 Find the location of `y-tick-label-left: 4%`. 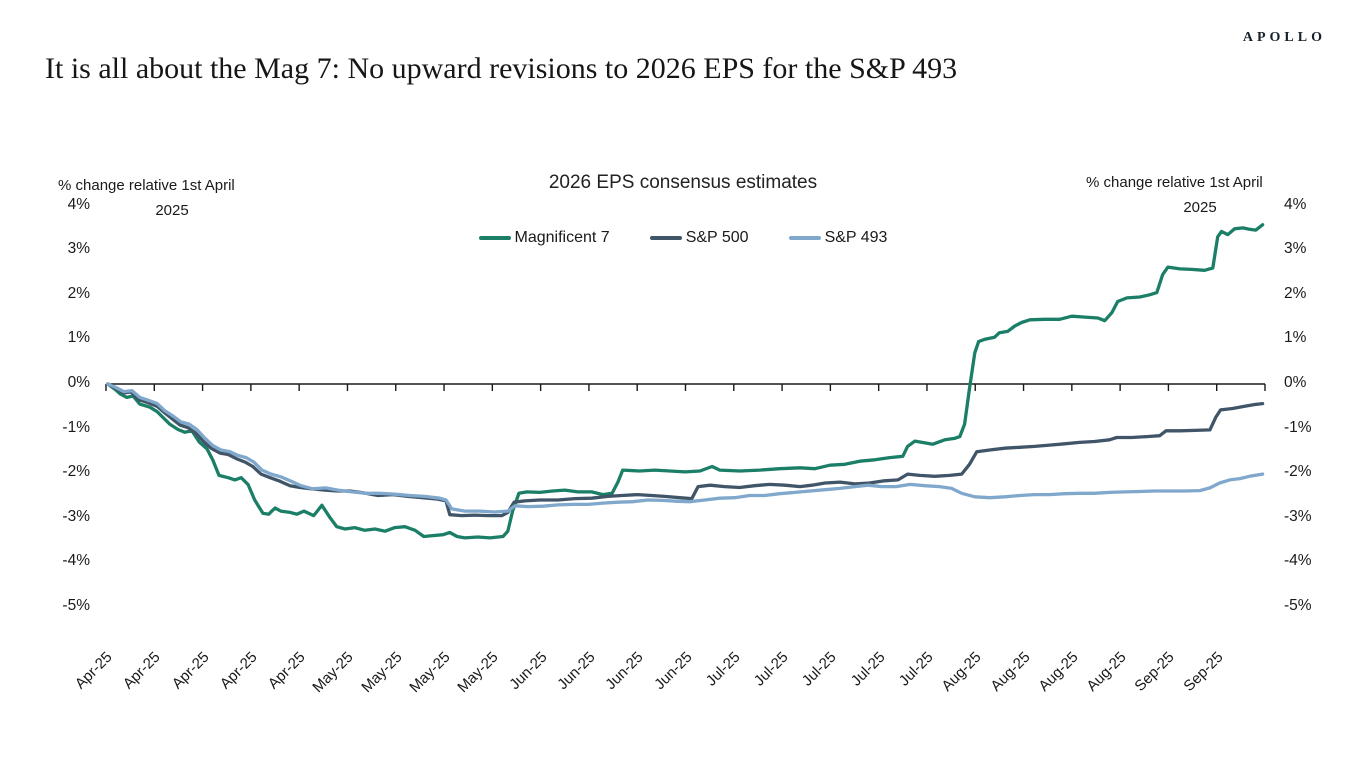

y-tick-label-left: 4% is located at coordinates (78, 204).